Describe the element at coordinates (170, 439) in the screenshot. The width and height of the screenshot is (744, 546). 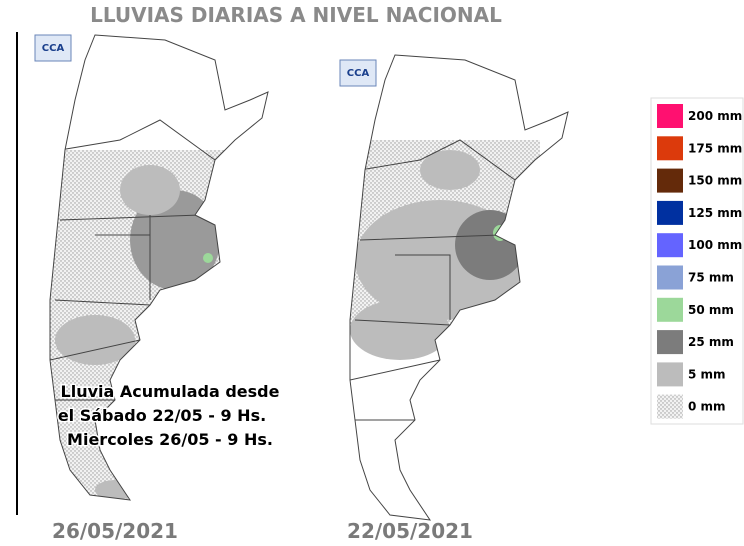
I see `annotation: Miercoles 26/05 - 9 Hs.` at that location.